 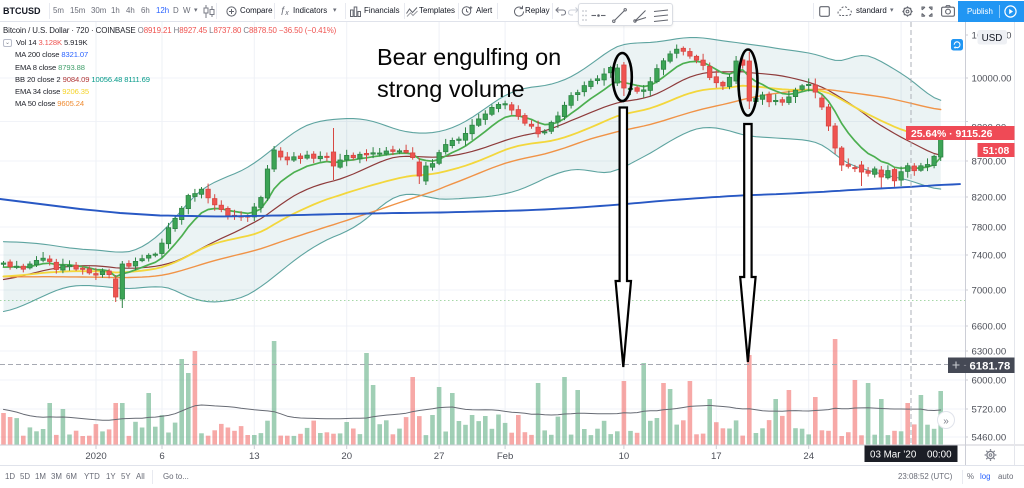 What do you see at coordinates (939, 455) in the screenshot?
I see `svg-text: 00:00` at bounding box center [939, 455].